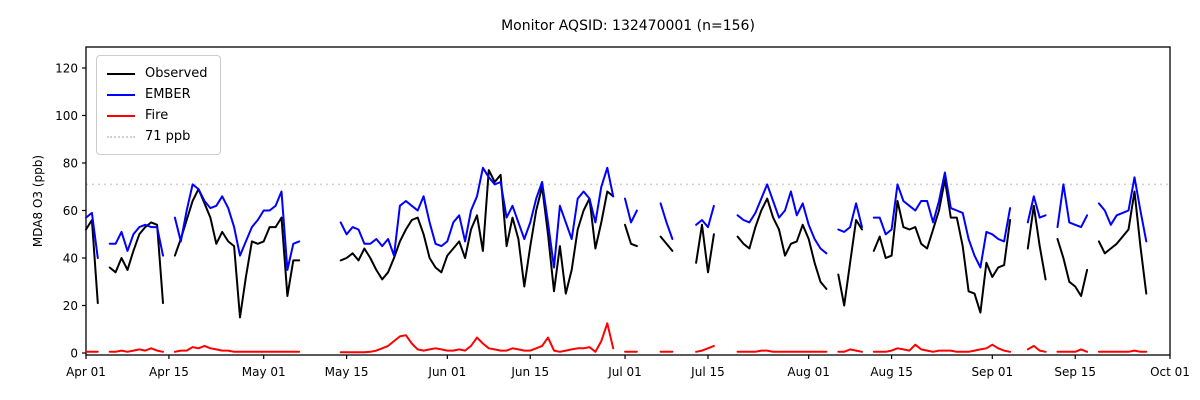 This screenshot has width=1200, height=400. I want to click on y-tick-label: 0, so click(74, 354).